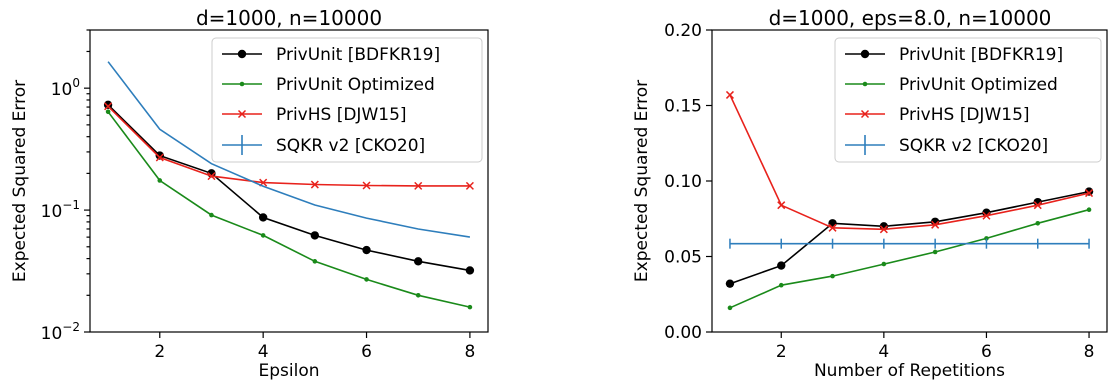  What do you see at coordinates (910, 18) in the screenshot?
I see `chart-title: d=1000, eps=8.0, n=10000` at bounding box center [910, 18].